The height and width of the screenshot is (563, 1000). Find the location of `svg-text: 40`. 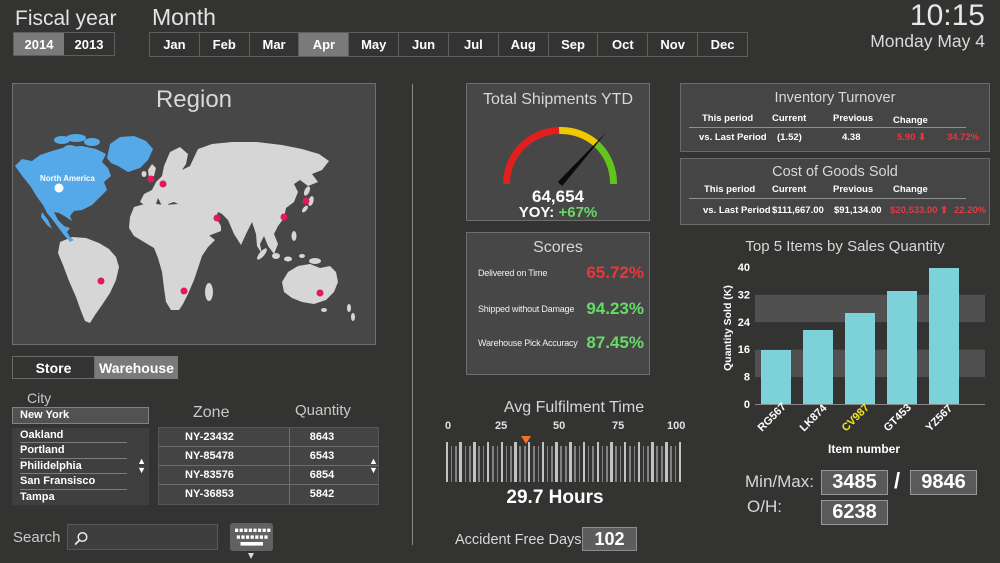

svg-text: 40 is located at coordinates (744, 268).